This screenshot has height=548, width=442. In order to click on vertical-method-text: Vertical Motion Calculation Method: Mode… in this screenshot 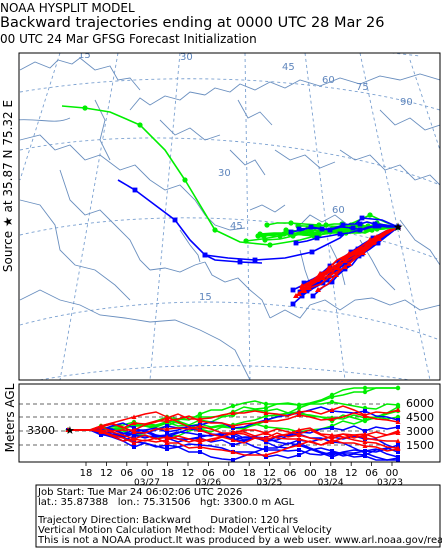, I will do `click(185, 530)`.